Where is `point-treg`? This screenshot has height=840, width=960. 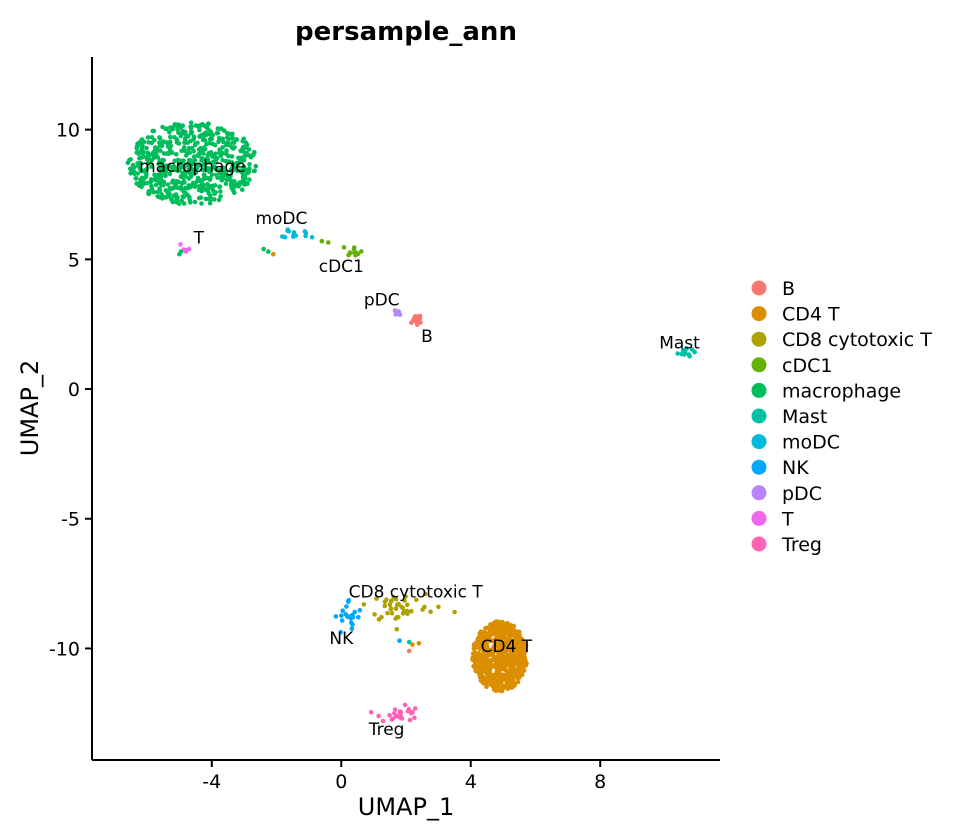 point-treg is located at coordinates (371, 712).